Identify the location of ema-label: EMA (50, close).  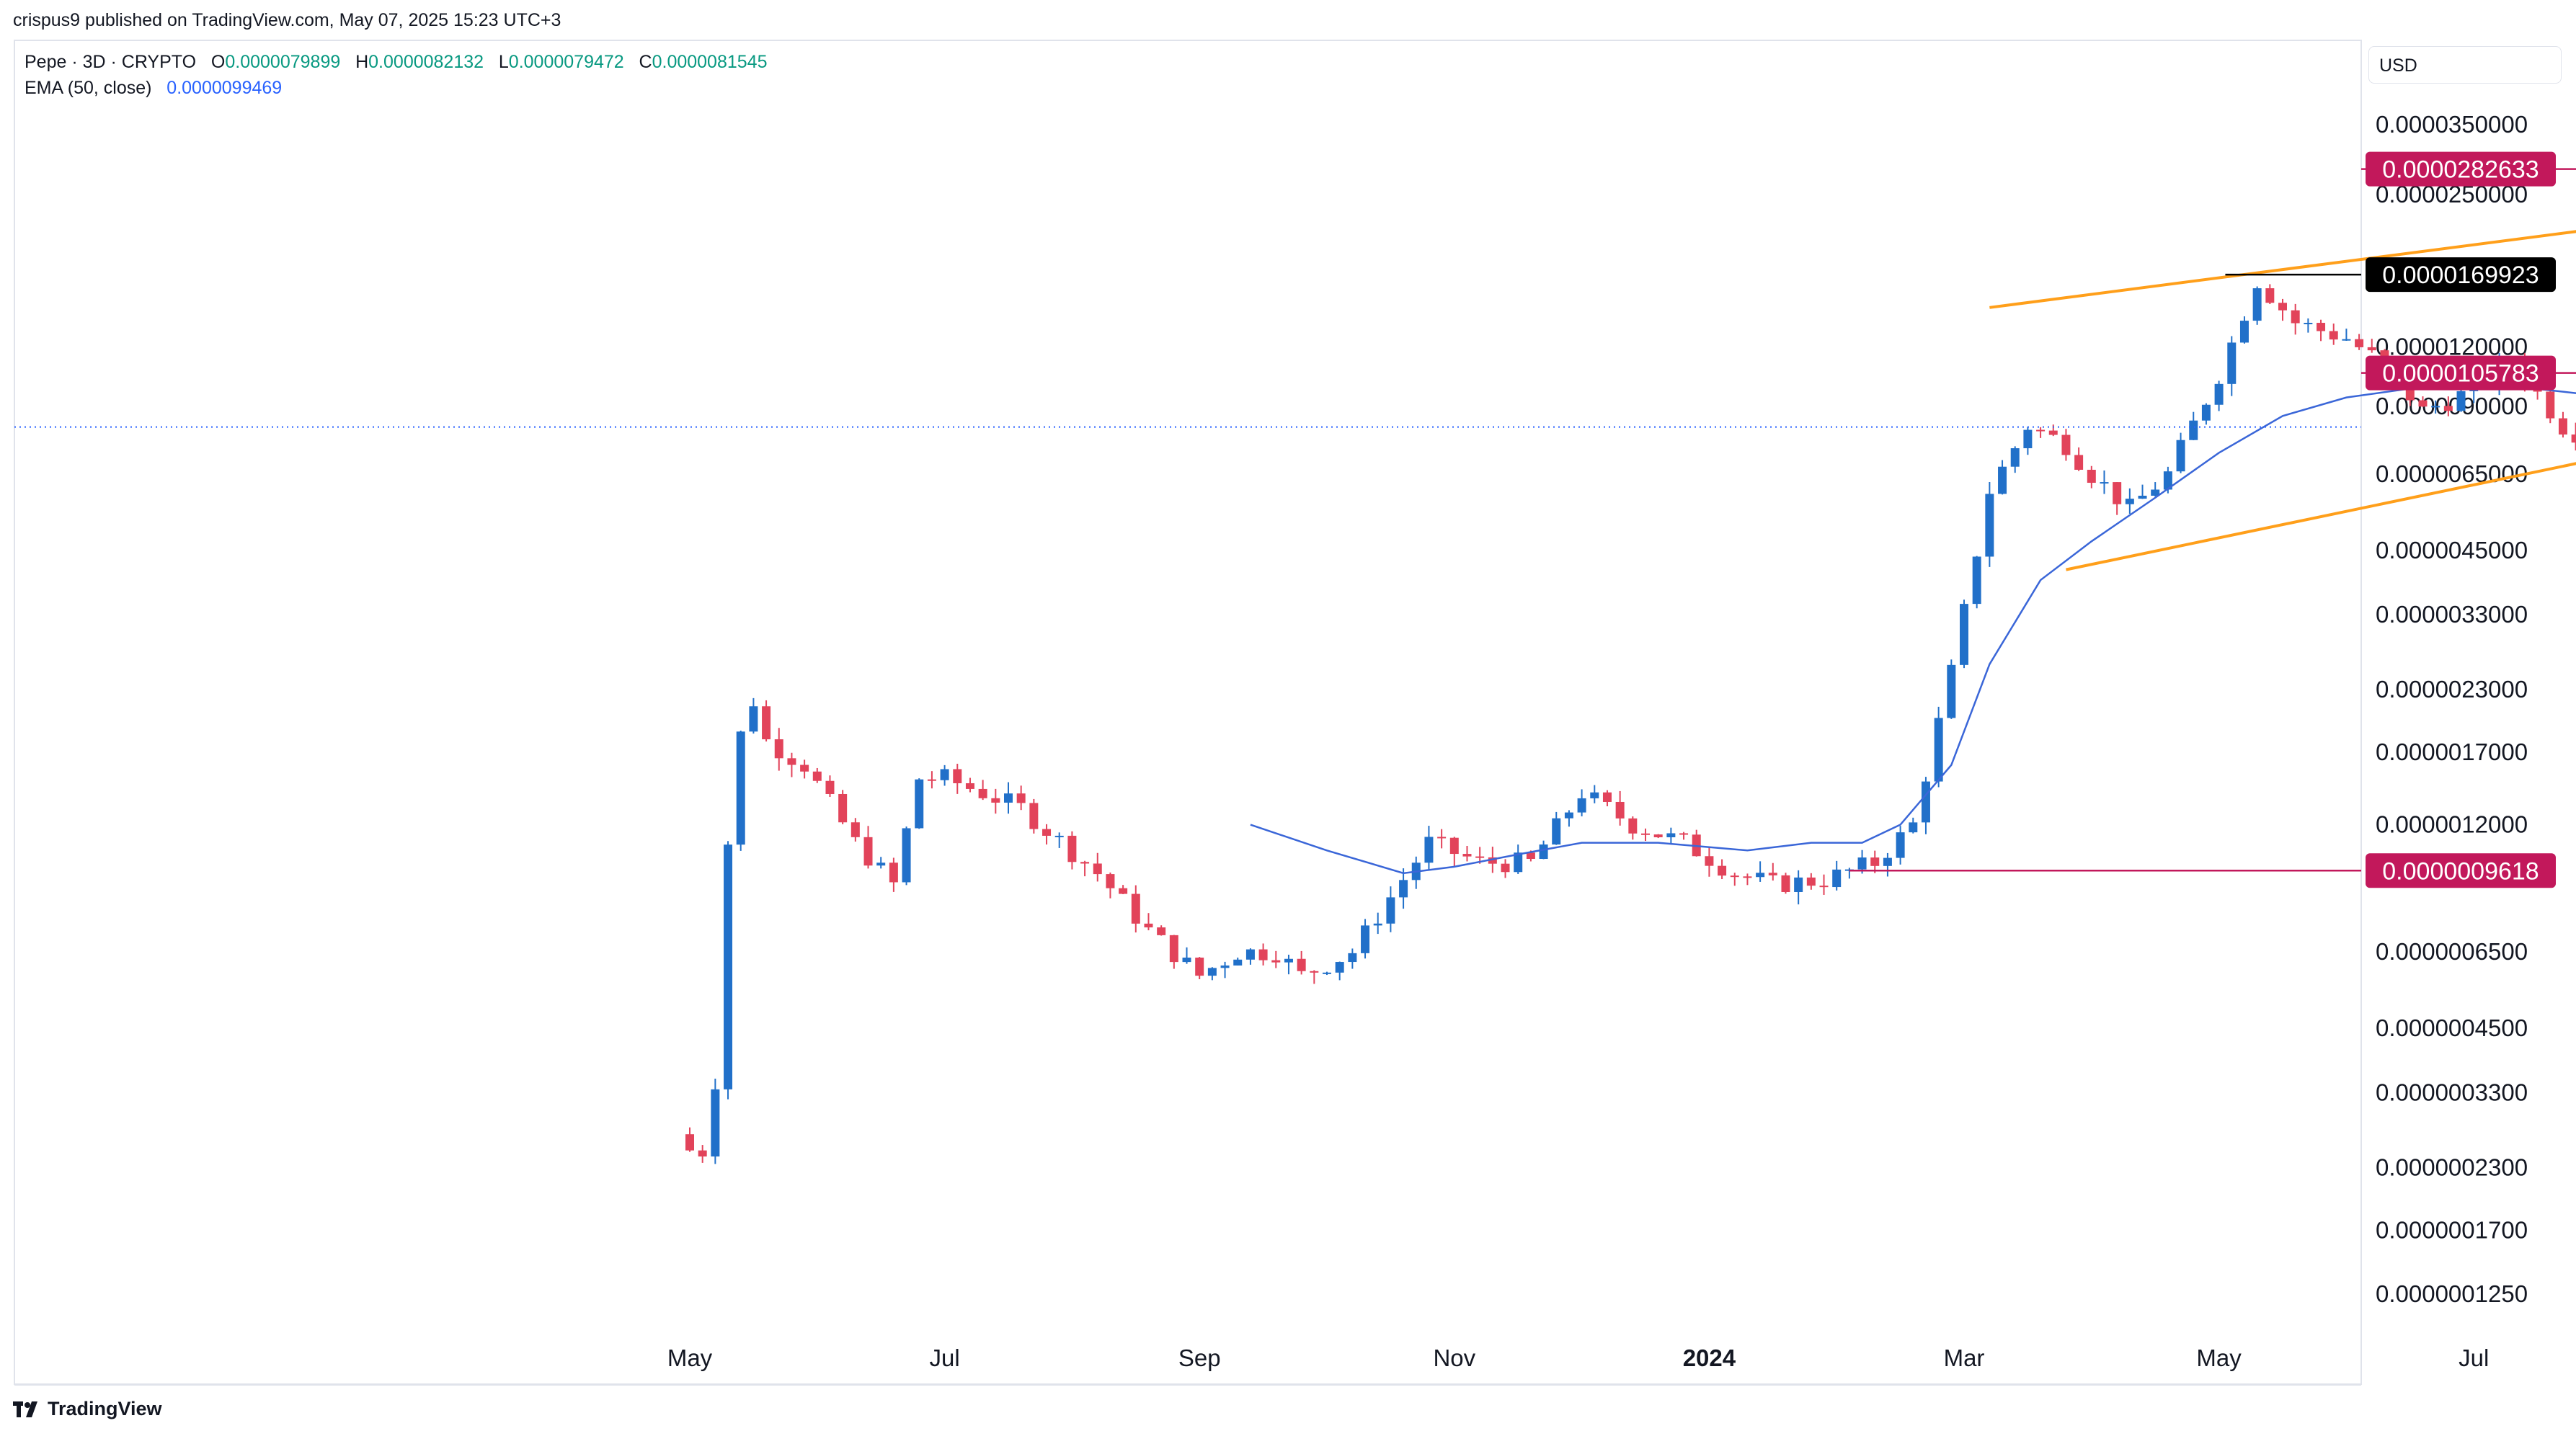
(88, 88).